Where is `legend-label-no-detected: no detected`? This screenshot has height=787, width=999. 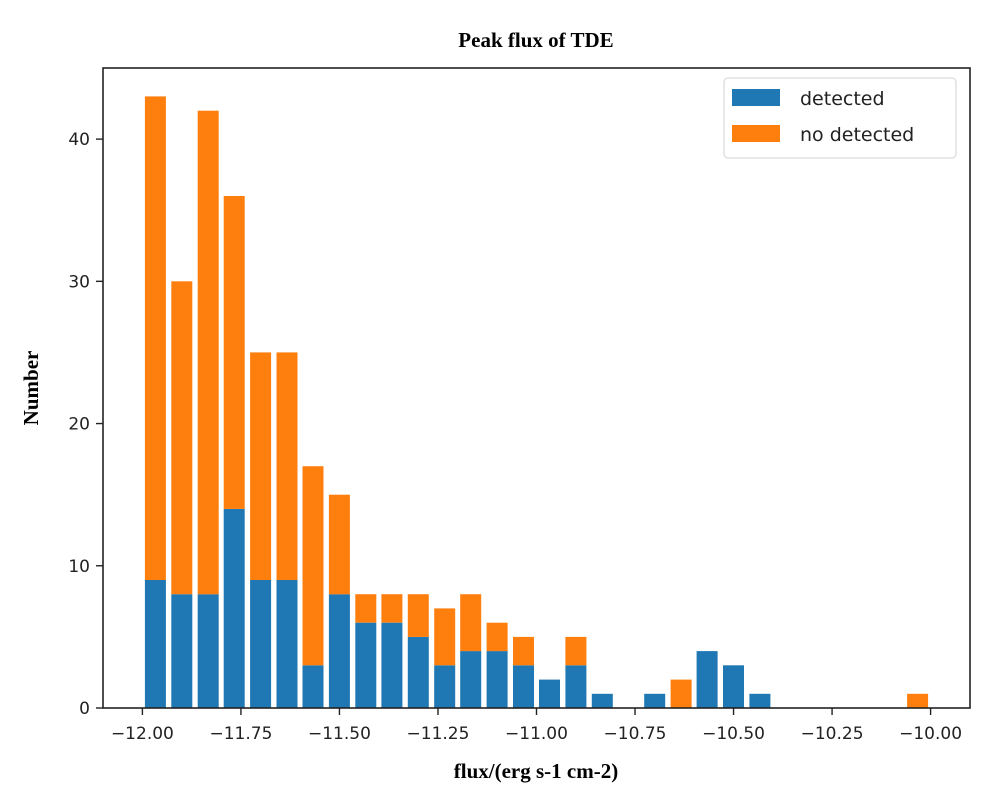 legend-label-no-detected: no detected is located at coordinates (857, 135).